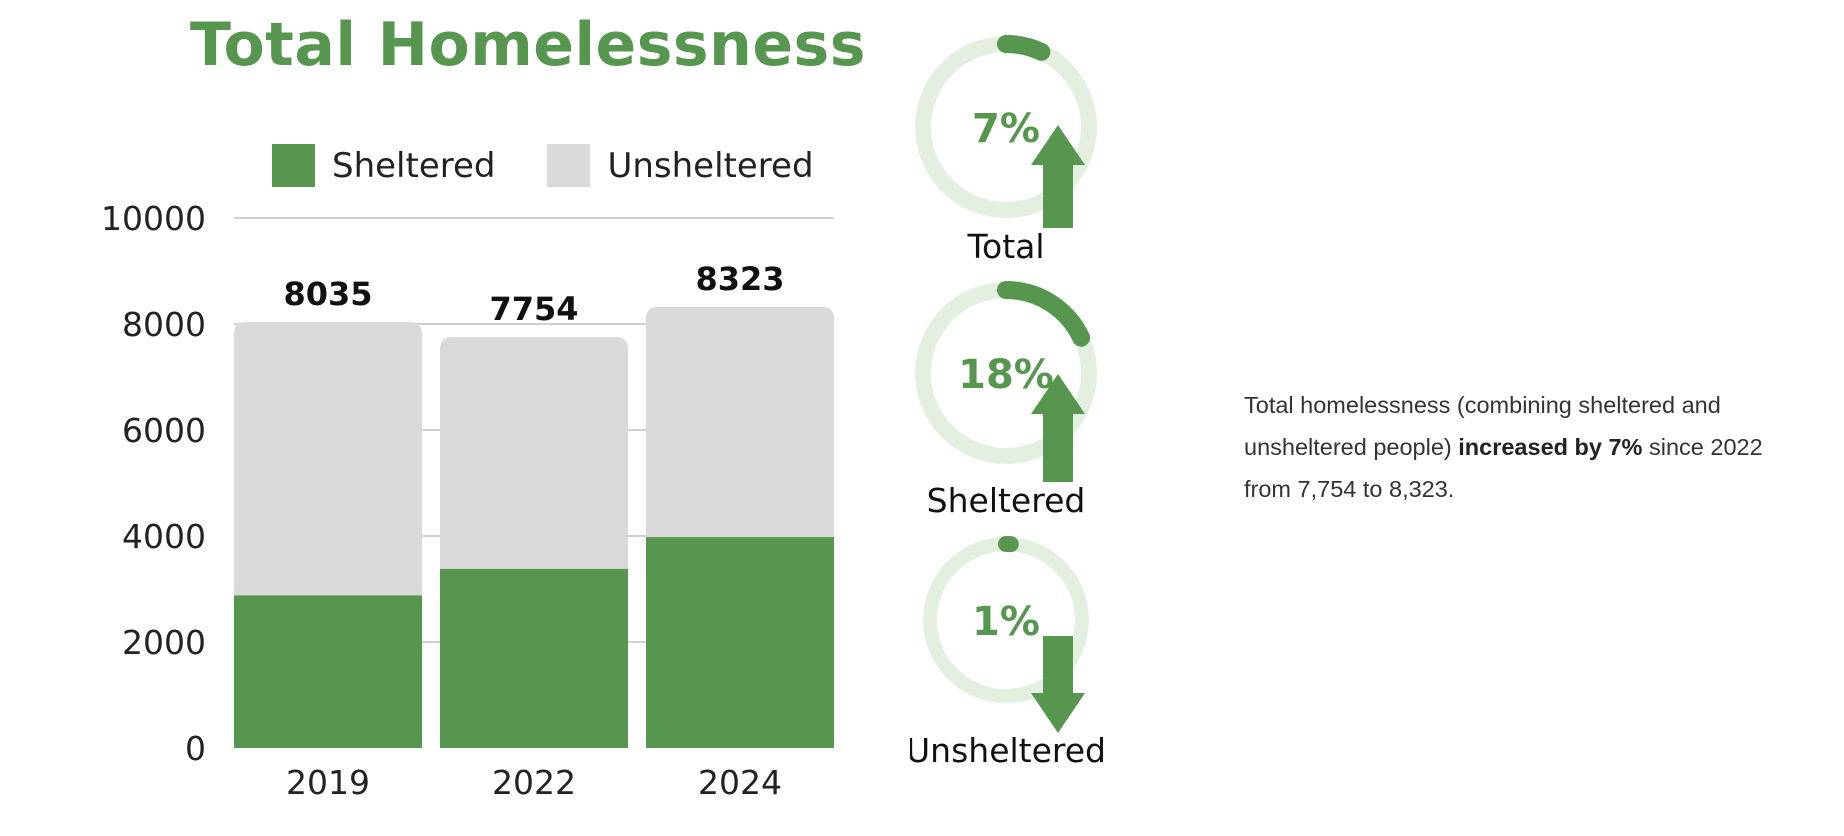 The width and height of the screenshot is (1844, 836). I want to click on summary-after: since 2022 from 7,754 to 8,323., so click(1503, 468).